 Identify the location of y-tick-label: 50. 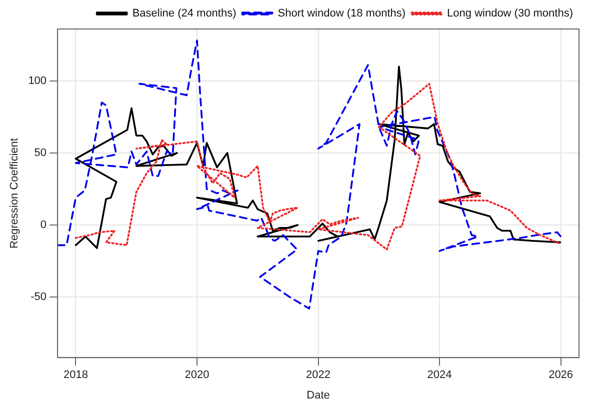
(40, 152).